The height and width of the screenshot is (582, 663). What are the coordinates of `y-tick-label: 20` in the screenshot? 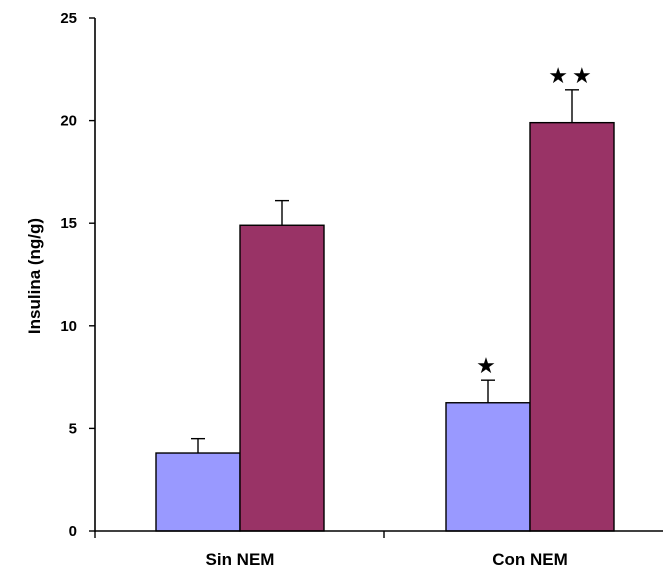 It's located at (68, 121).